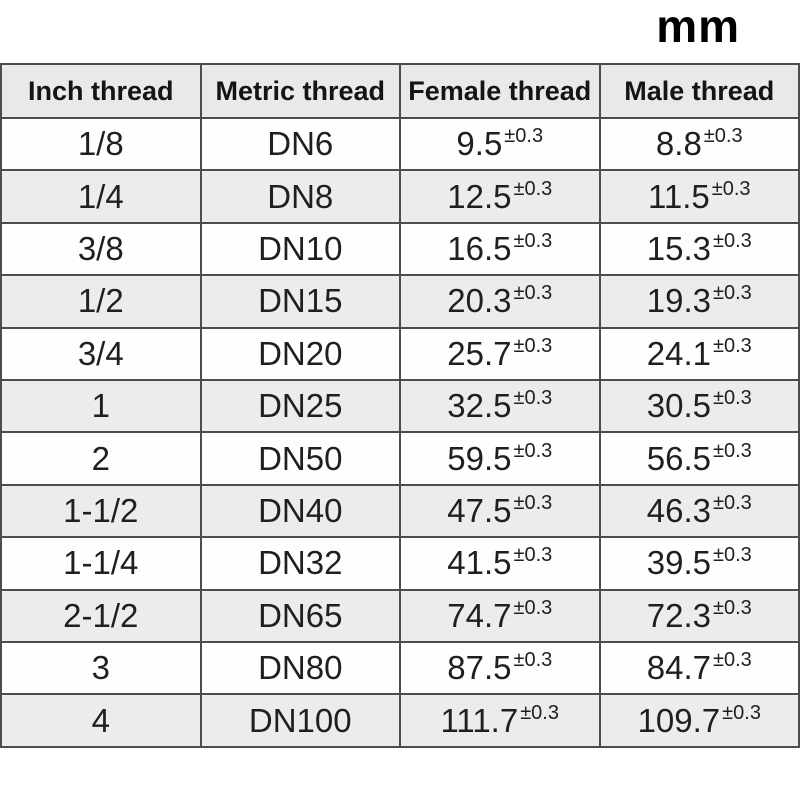 This screenshot has width=800, height=800. Describe the element at coordinates (101, 668) in the screenshot. I see `inch-thread-cell: 3` at that location.